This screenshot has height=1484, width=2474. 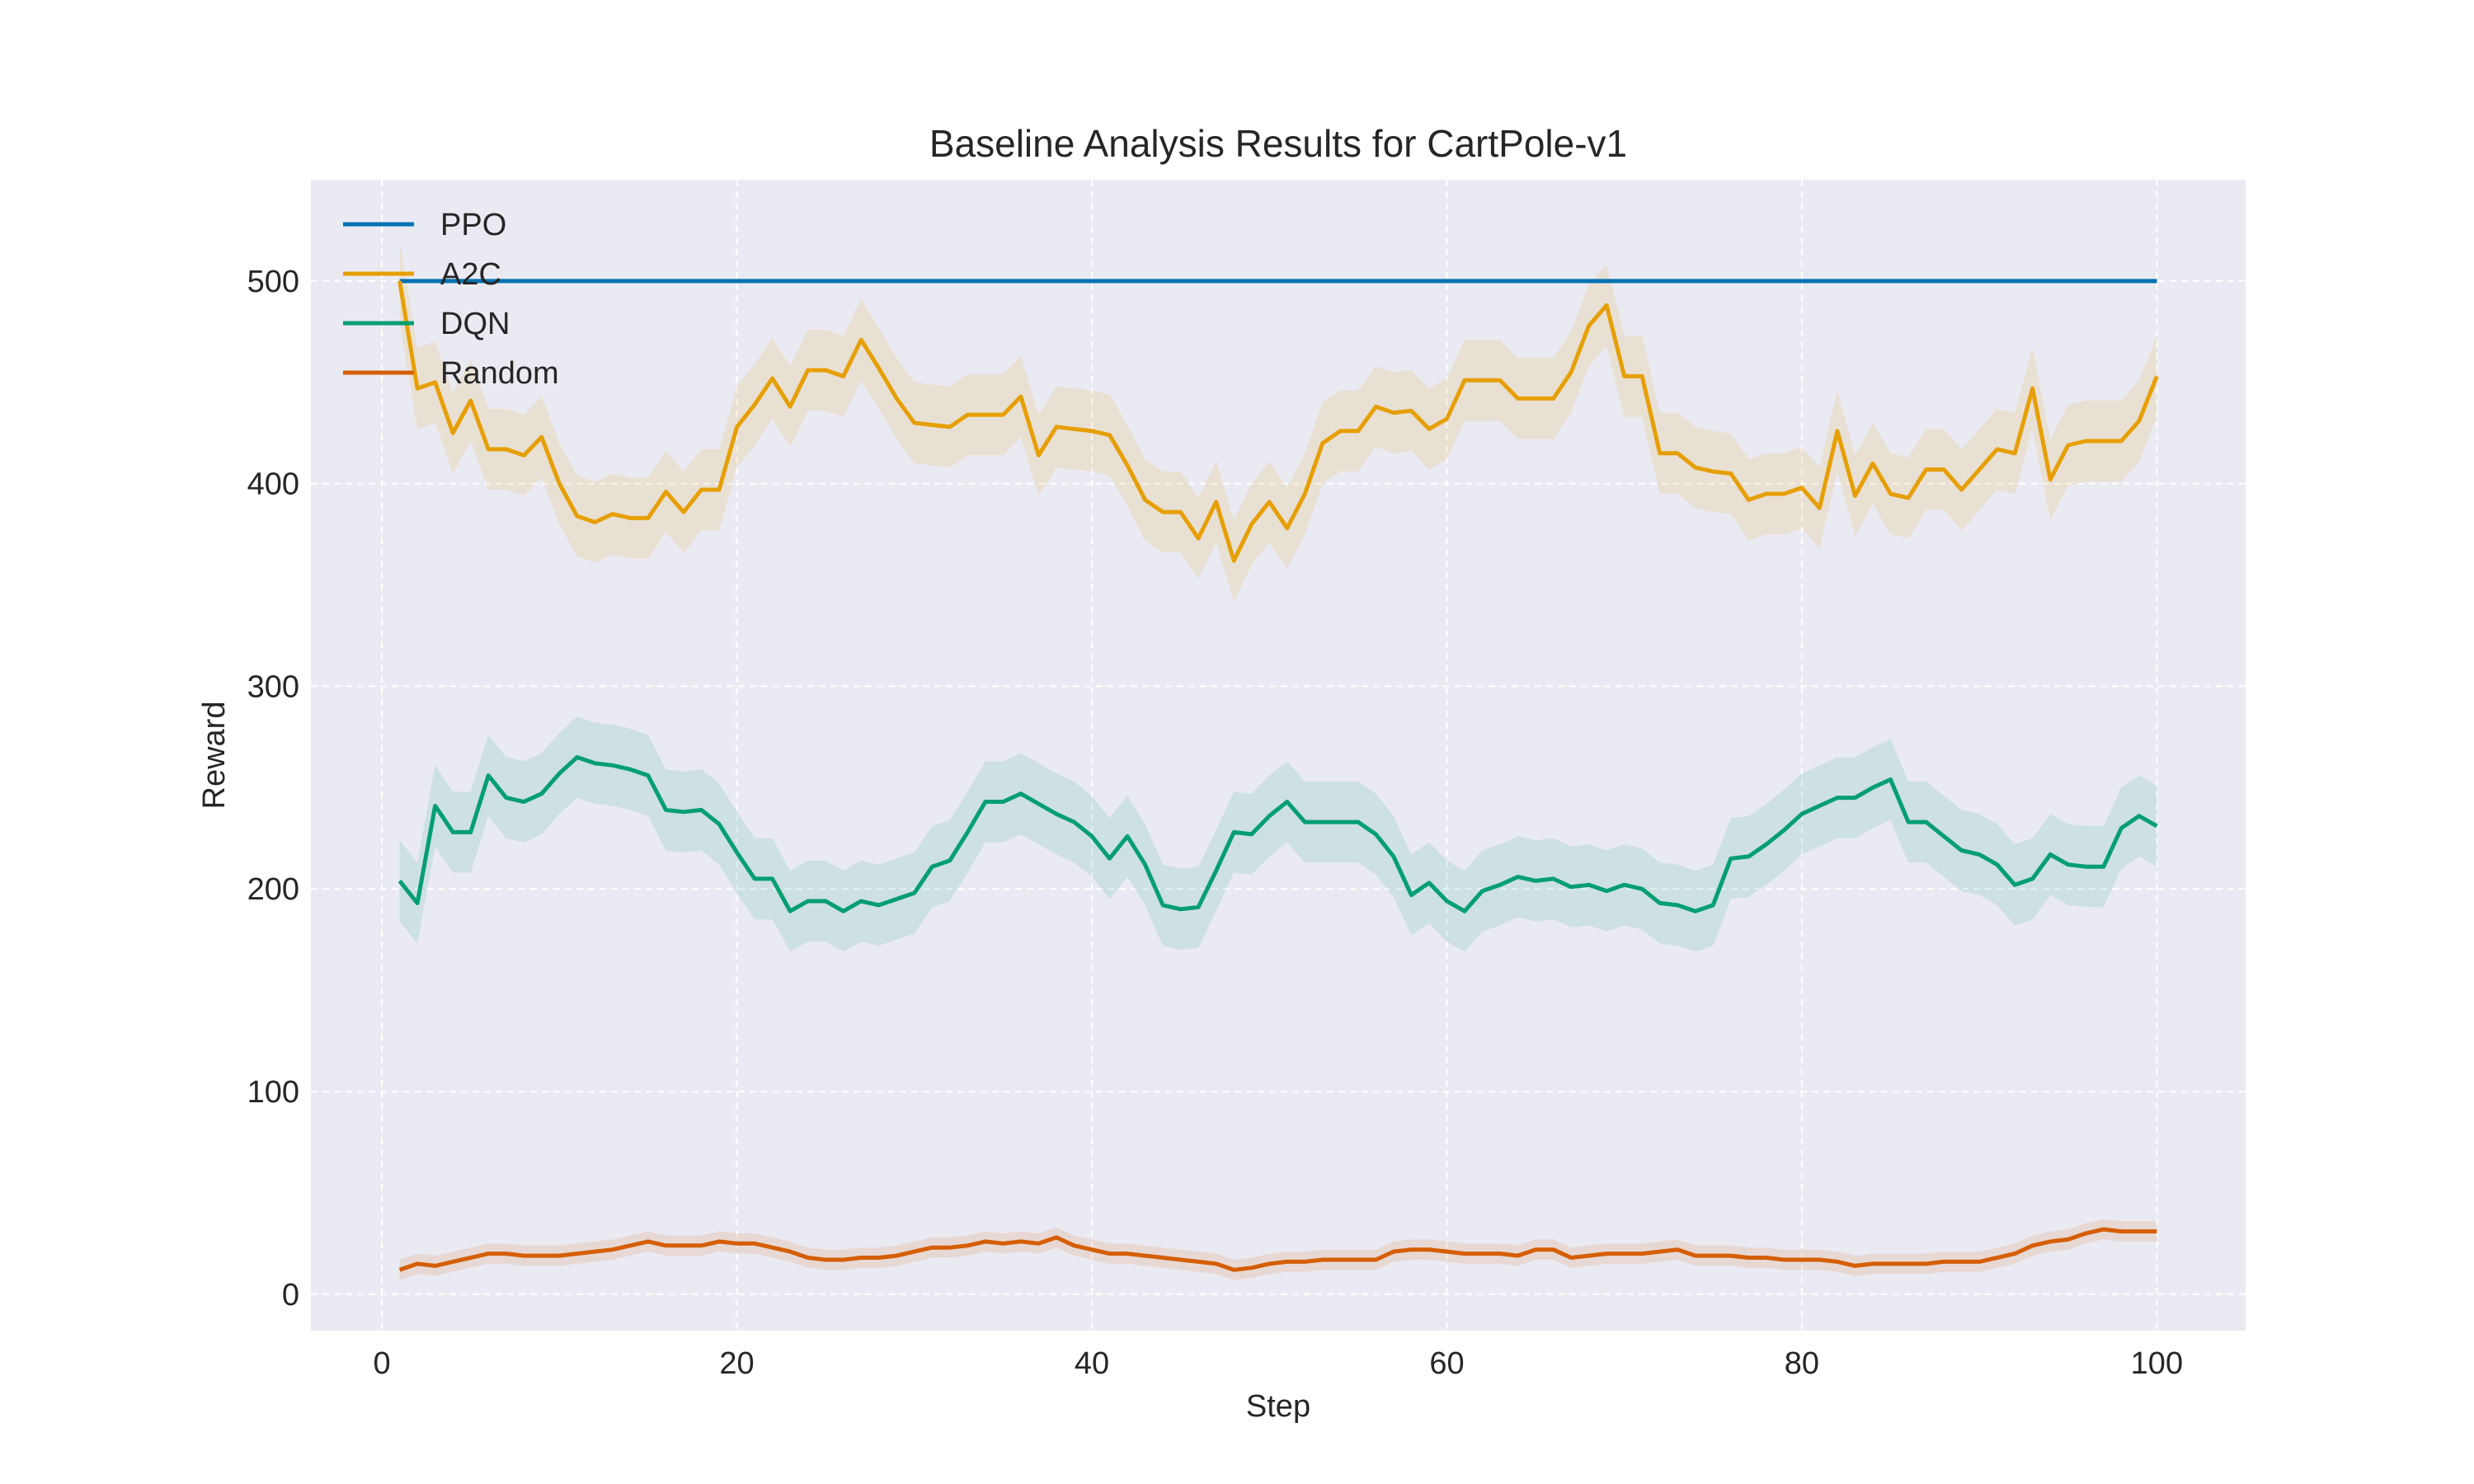 What do you see at coordinates (1092, 1363) in the screenshot?
I see `x-tick-label: 40` at bounding box center [1092, 1363].